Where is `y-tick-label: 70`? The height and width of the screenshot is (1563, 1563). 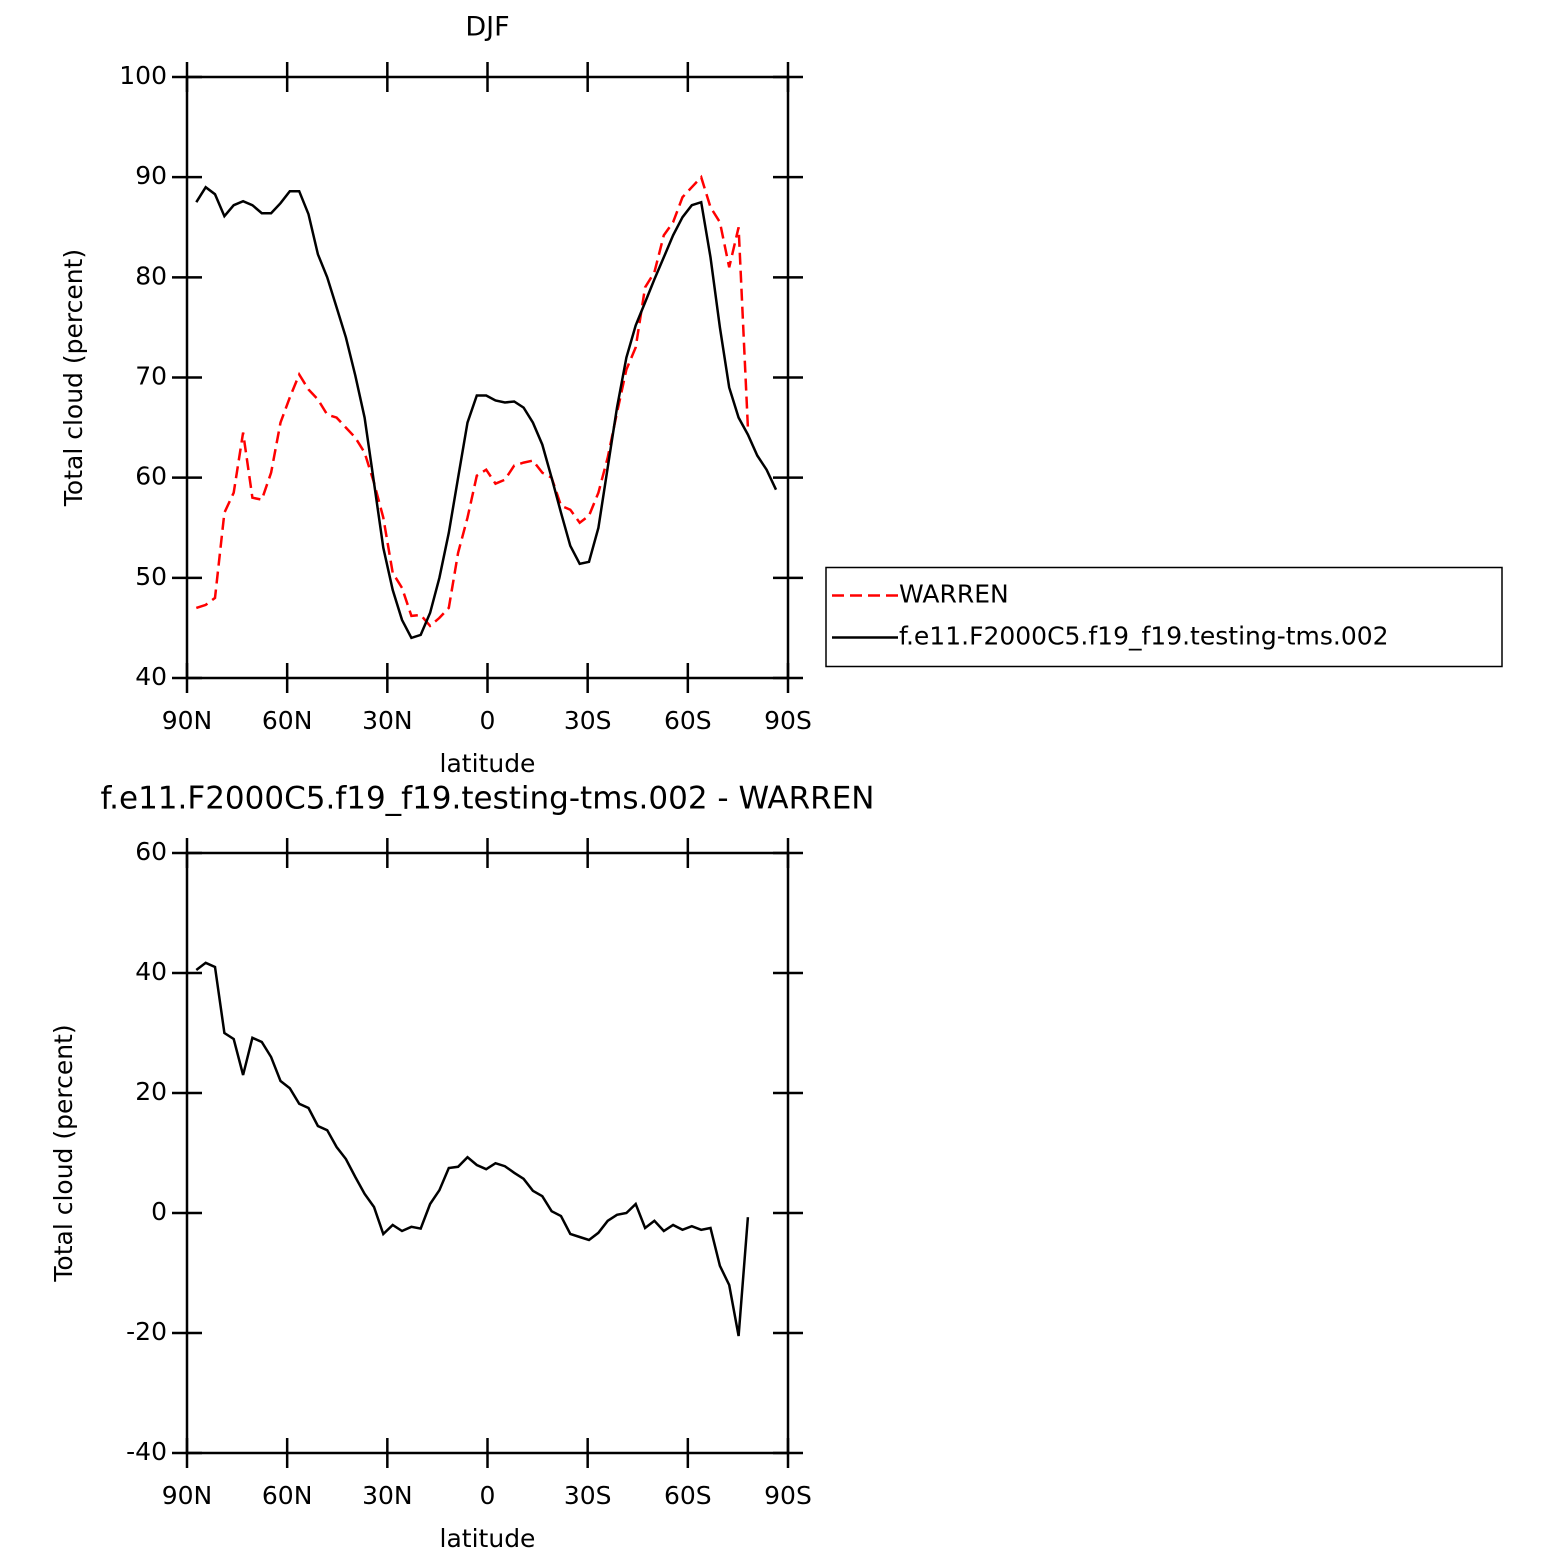 y-tick-label: 70 is located at coordinates (151, 376).